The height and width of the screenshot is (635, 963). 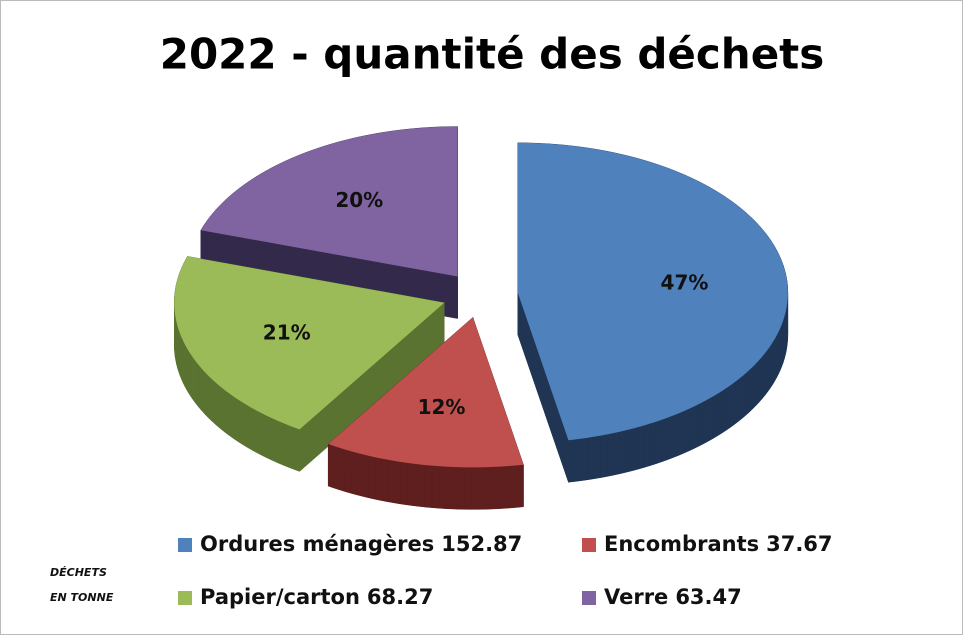 What do you see at coordinates (400, 597) in the screenshot?
I see `legend-amount: 68.27` at bounding box center [400, 597].